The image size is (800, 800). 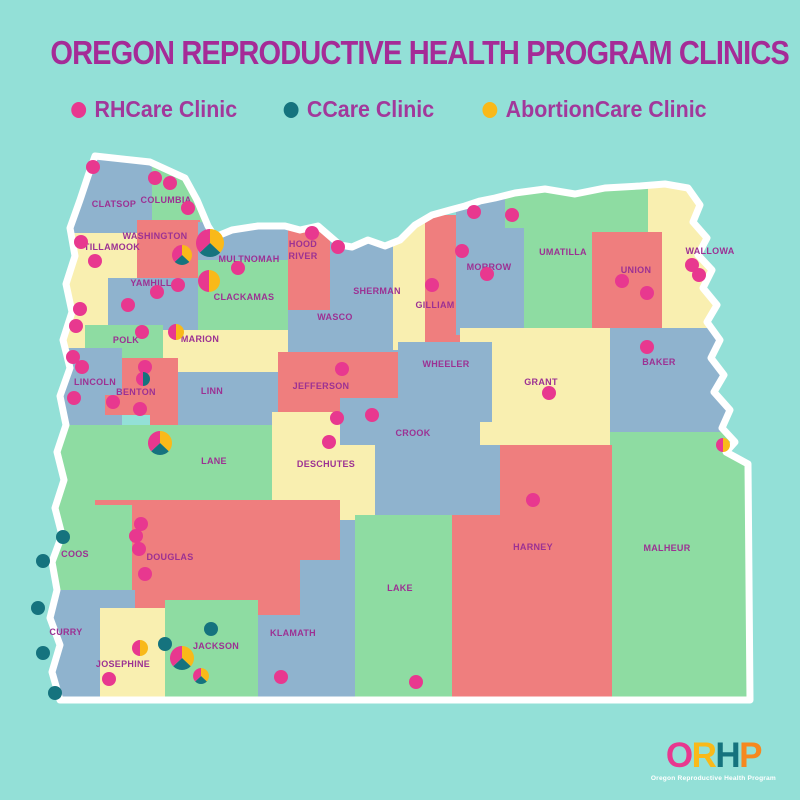 I want to click on county-label-harney: HARNEY, so click(x=533, y=547).